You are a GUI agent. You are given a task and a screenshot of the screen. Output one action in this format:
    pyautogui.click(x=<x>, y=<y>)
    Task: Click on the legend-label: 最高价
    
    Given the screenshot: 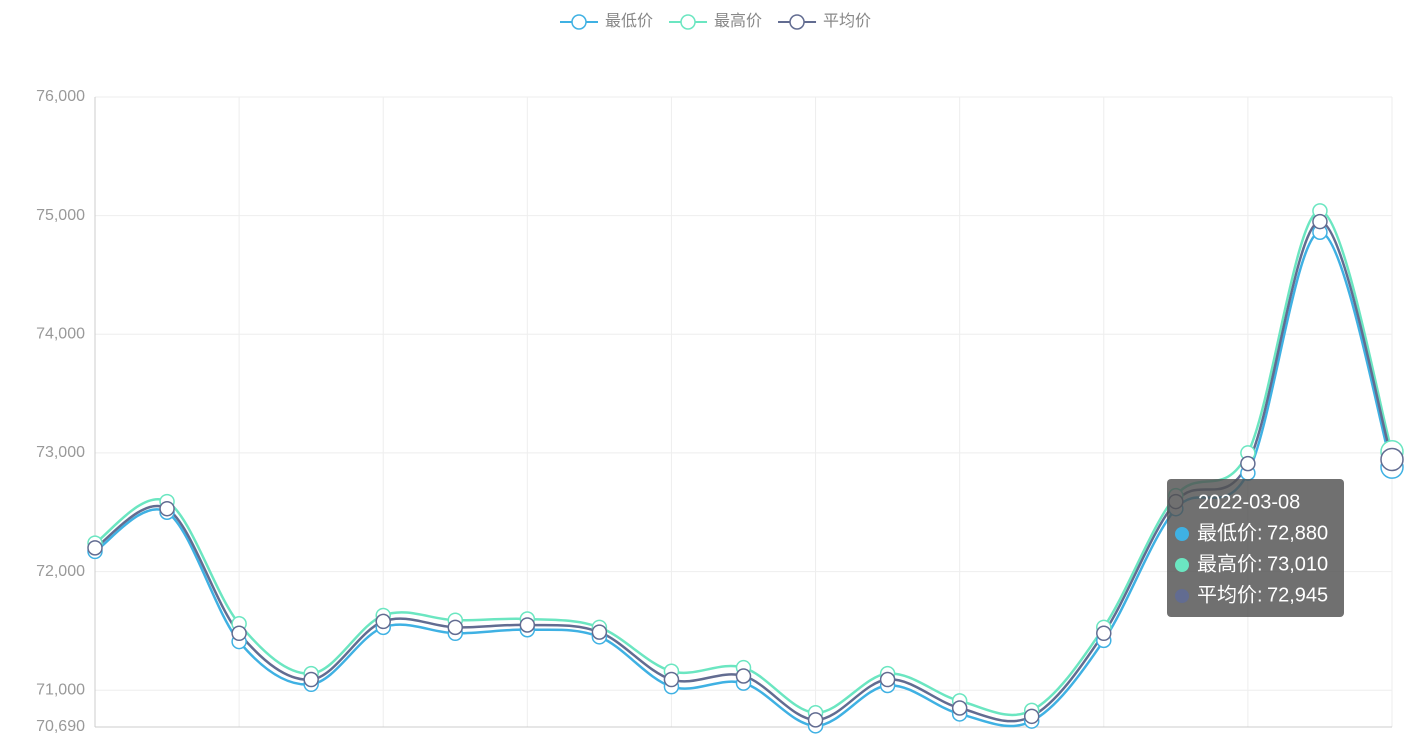 What is the action you would take?
    pyautogui.click(x=738, y=21)
    